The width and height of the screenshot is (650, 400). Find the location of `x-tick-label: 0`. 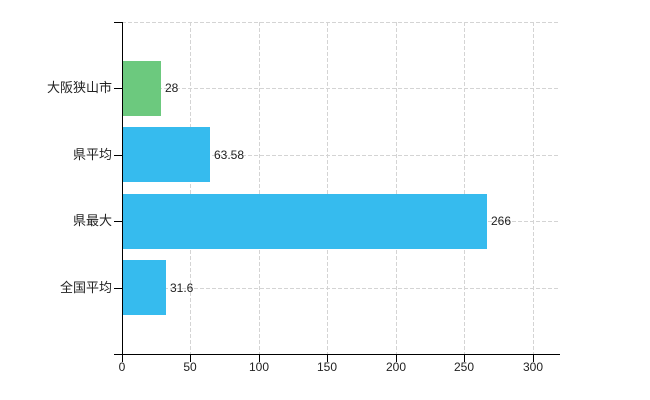

x-tick-label: 0 is located at coordinates (122, 367).